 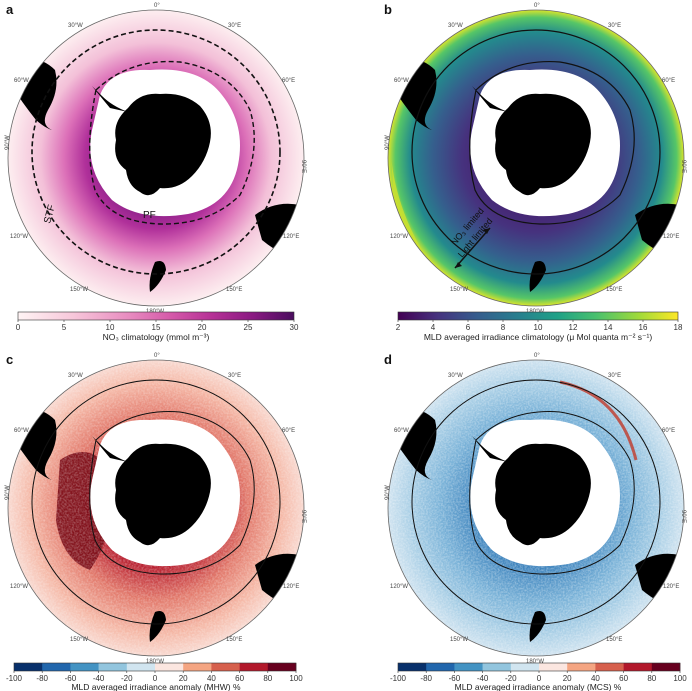 I want to click on colorbar-tick-label: 25, so click(x=248, y=327).